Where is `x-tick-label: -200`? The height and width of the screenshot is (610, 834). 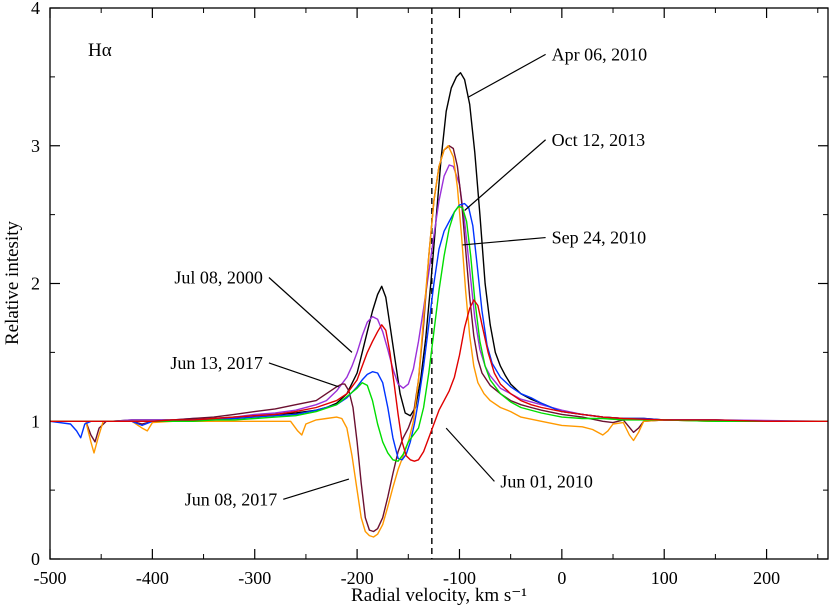 x-tick-label: -200 is located at coordinates (357, 578).